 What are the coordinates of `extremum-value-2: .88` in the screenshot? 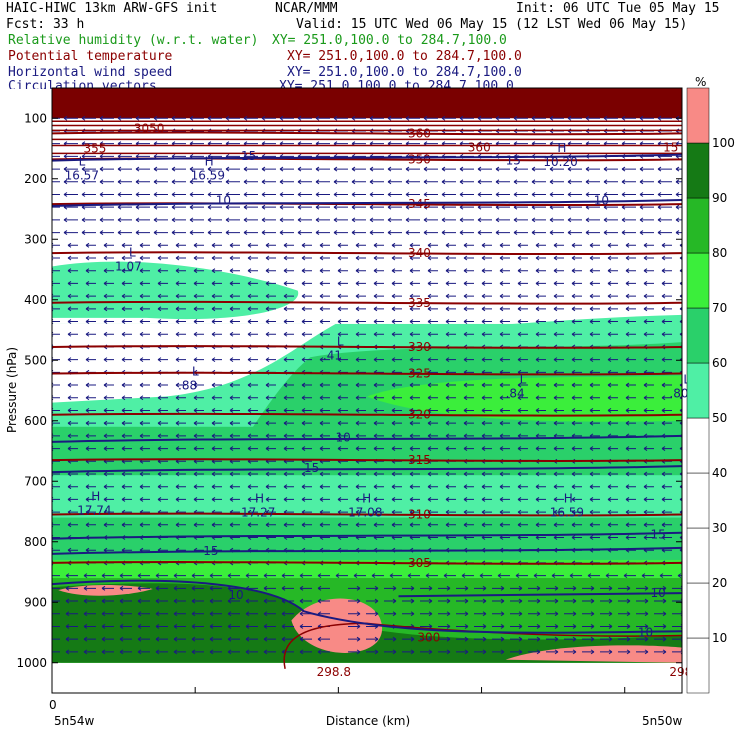 It's located at (187, 386).